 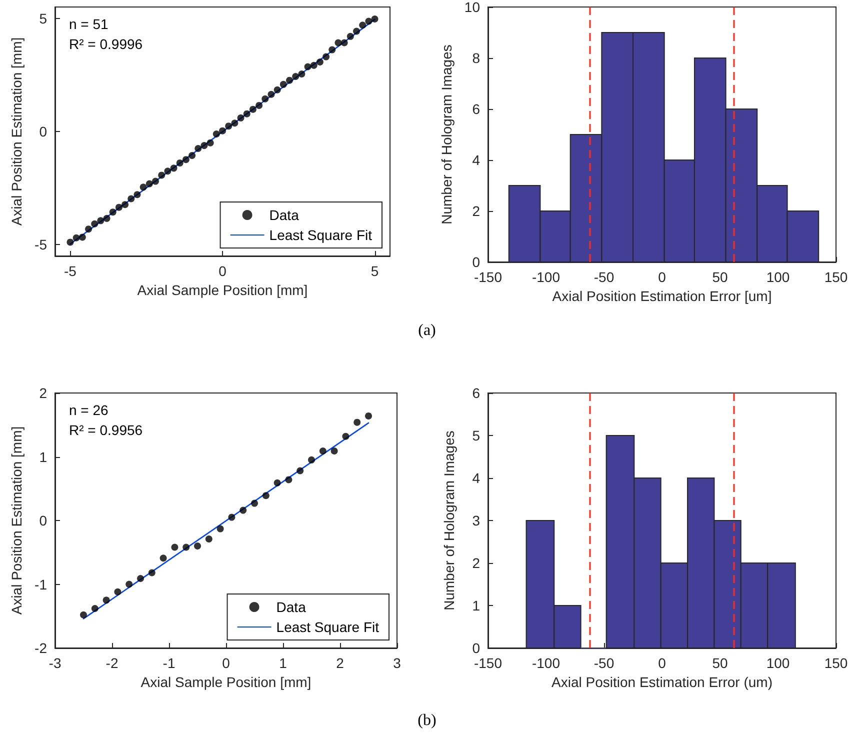 I want to click on y-tick-label: -2, so click(x=41, y=648).